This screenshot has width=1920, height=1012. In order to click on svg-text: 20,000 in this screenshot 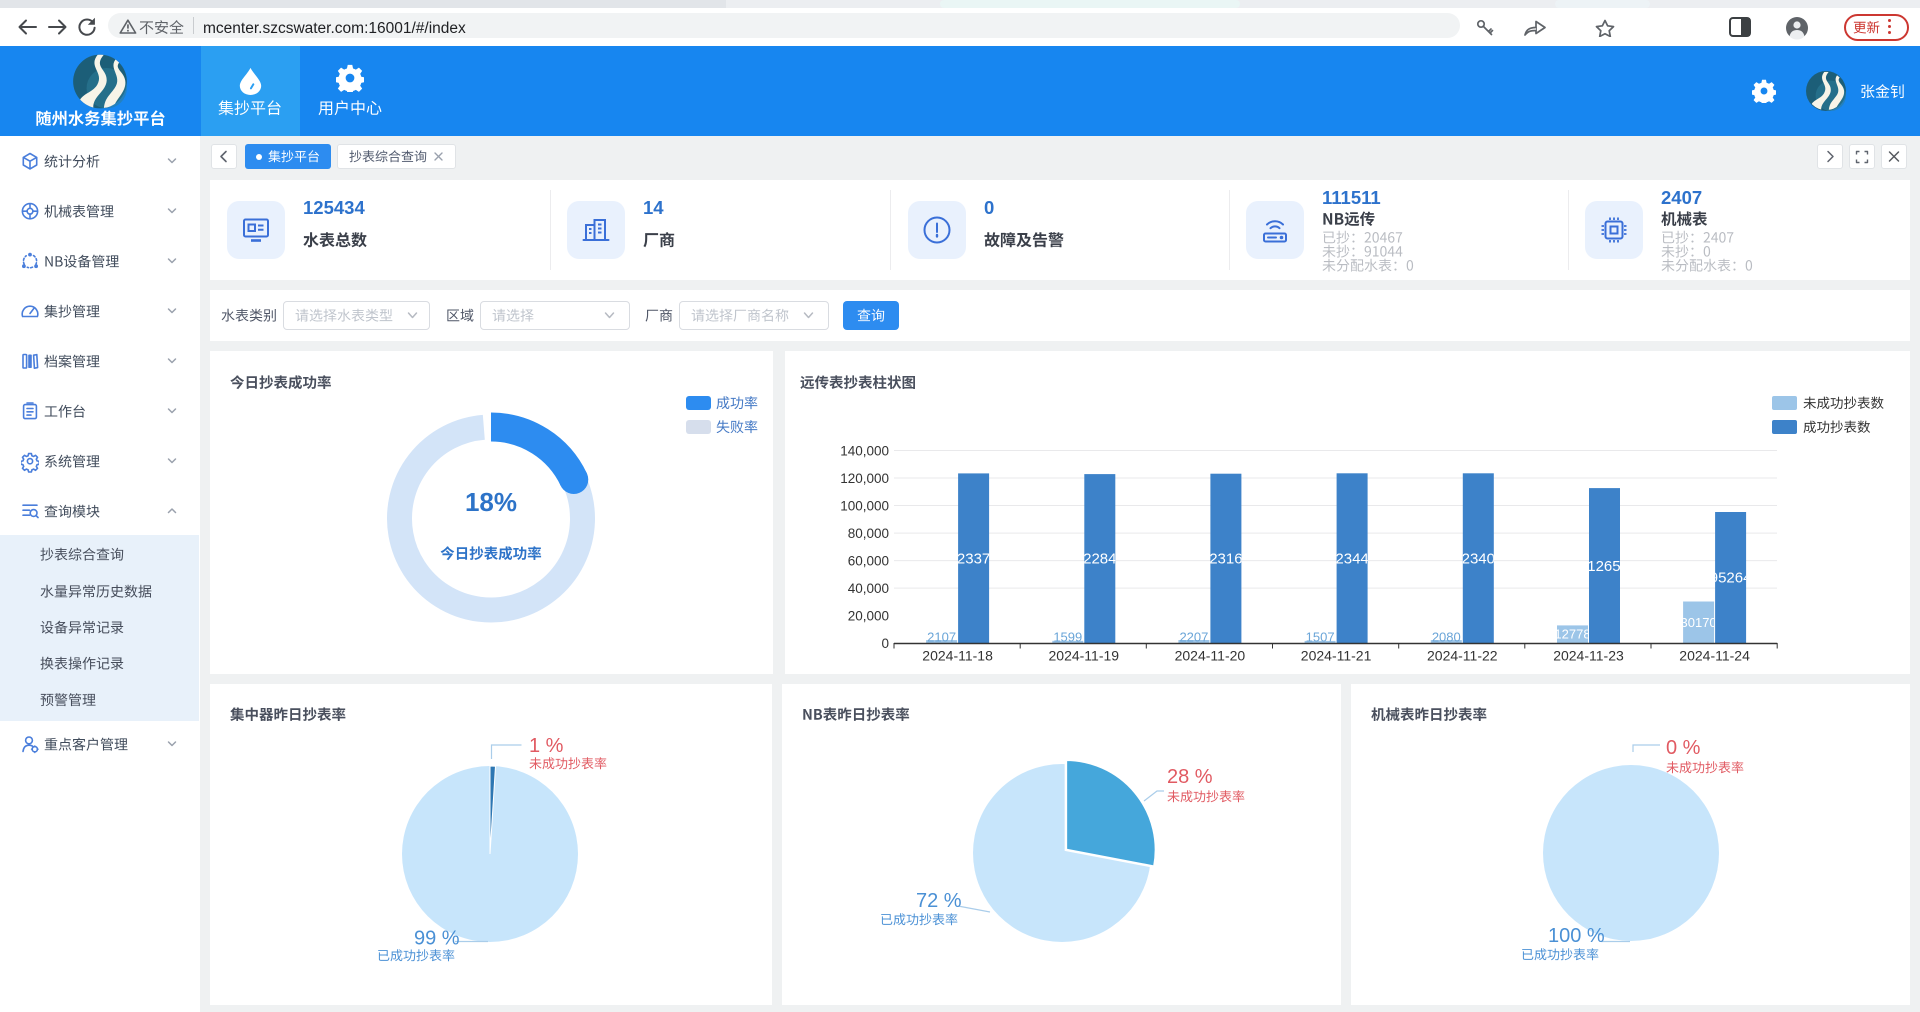, I will do `click(868, 615)`.